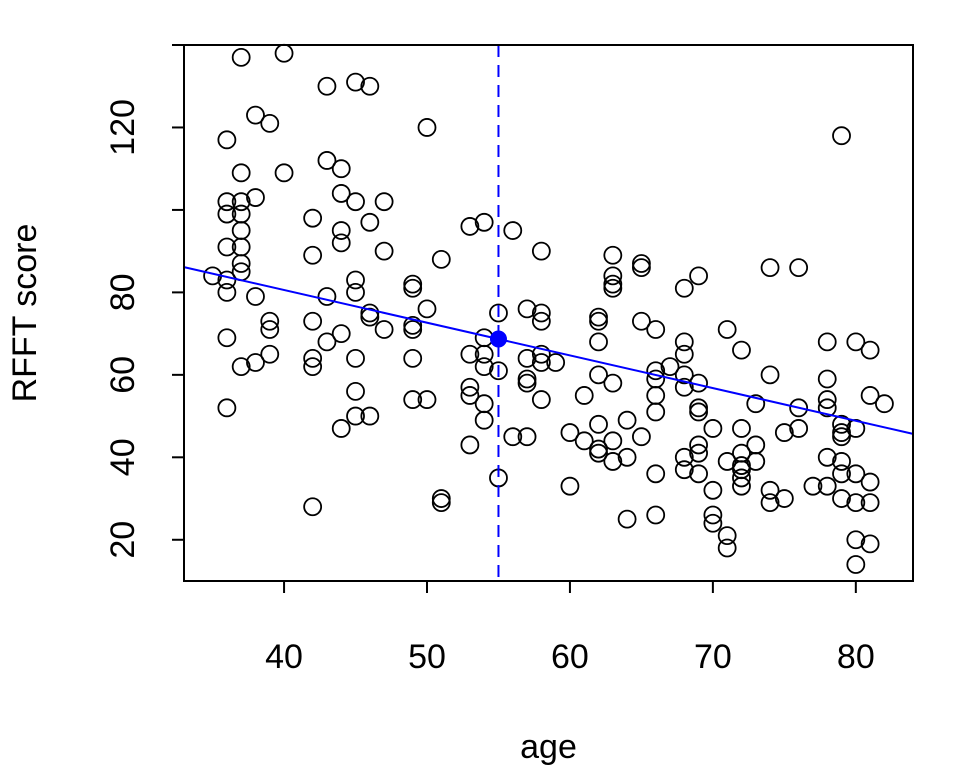  I want to click on highlight-point, so click(498, 339).